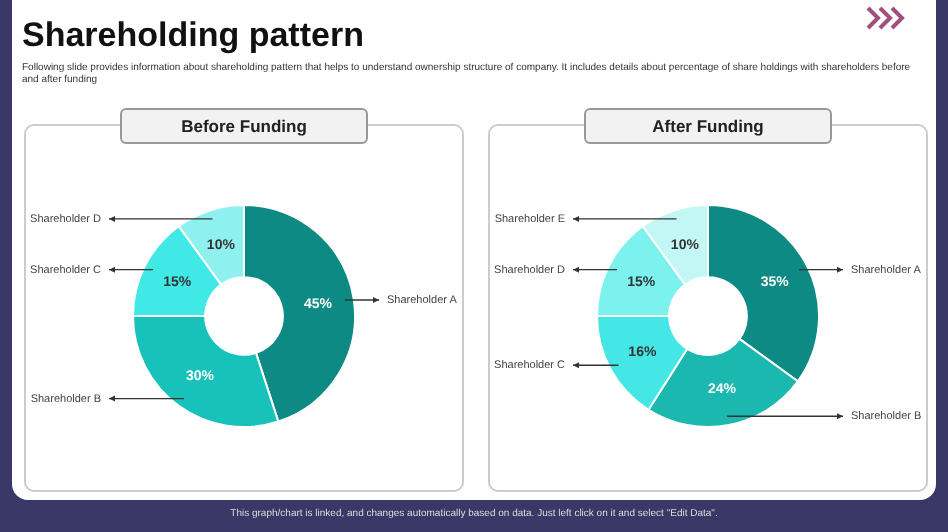 Image resolution: width=948 pixels, height=532 pixels. What do you see at coordinates (708, 126) in the screenshot?
I see `chart-title: After Funding` at bounding box center [708, 126].